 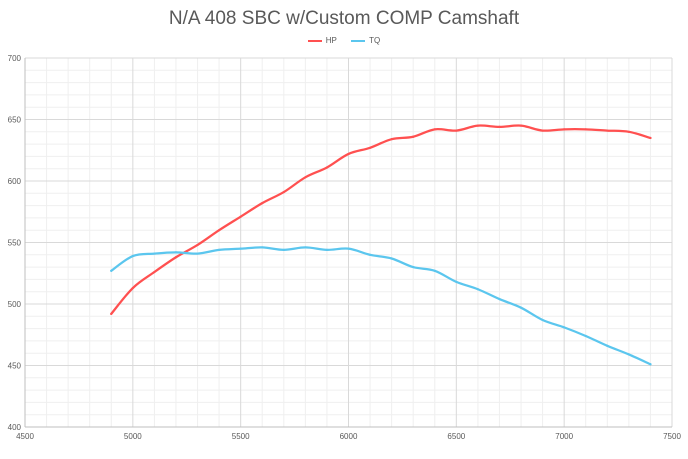 What do you see at coordinates (331, 40) in the screenshot?
I see `legend-label-hp: HP` at bounding box center [331, 40].